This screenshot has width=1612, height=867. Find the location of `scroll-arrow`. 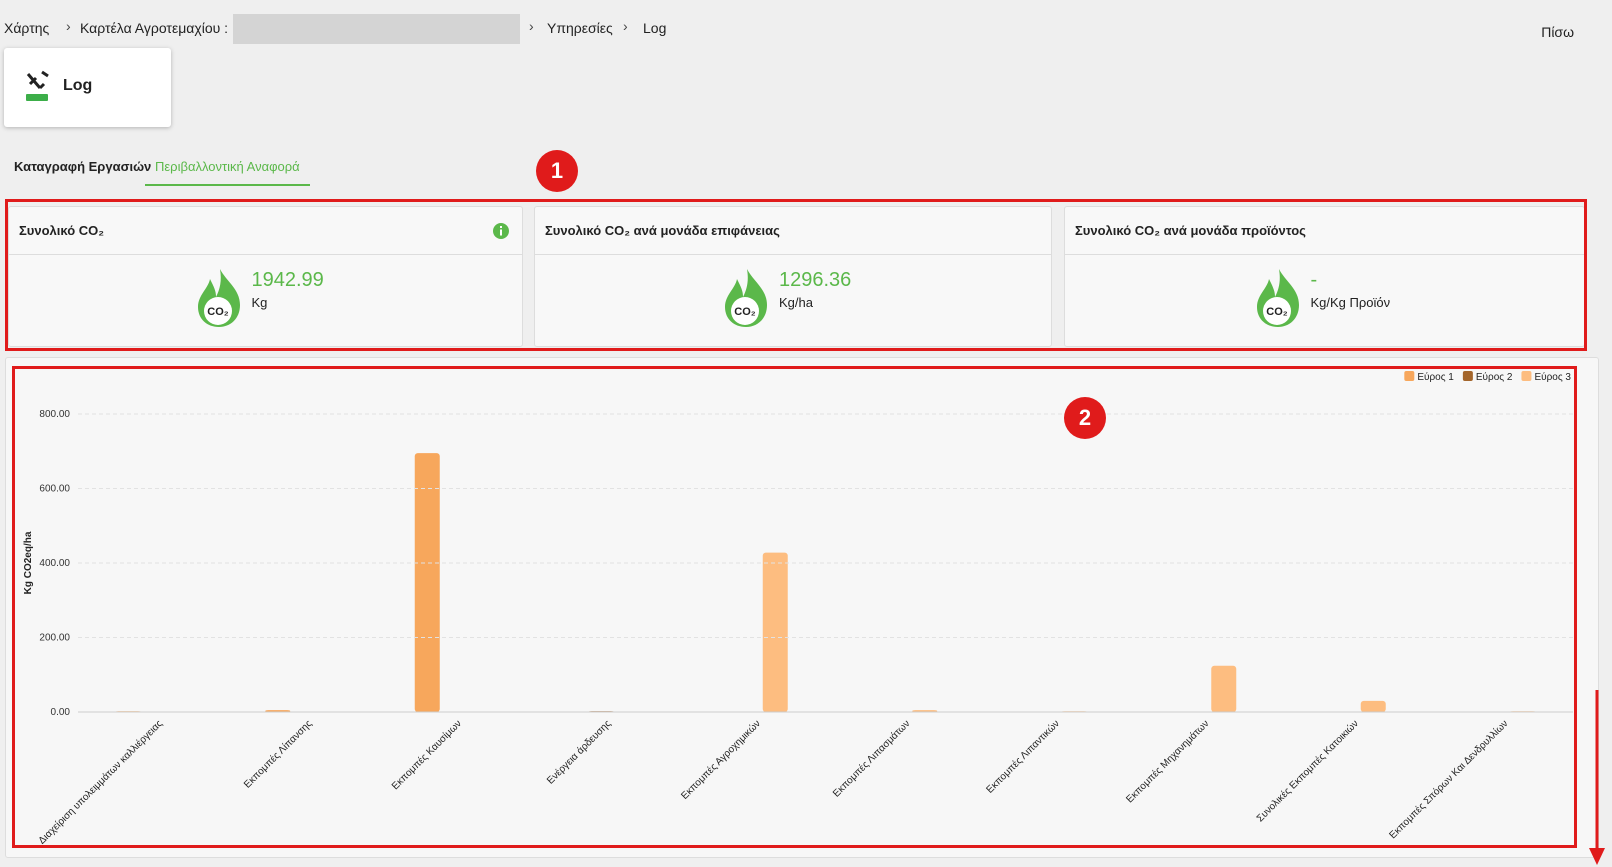

scroll-arrow is located at coordinates (1597, 777).